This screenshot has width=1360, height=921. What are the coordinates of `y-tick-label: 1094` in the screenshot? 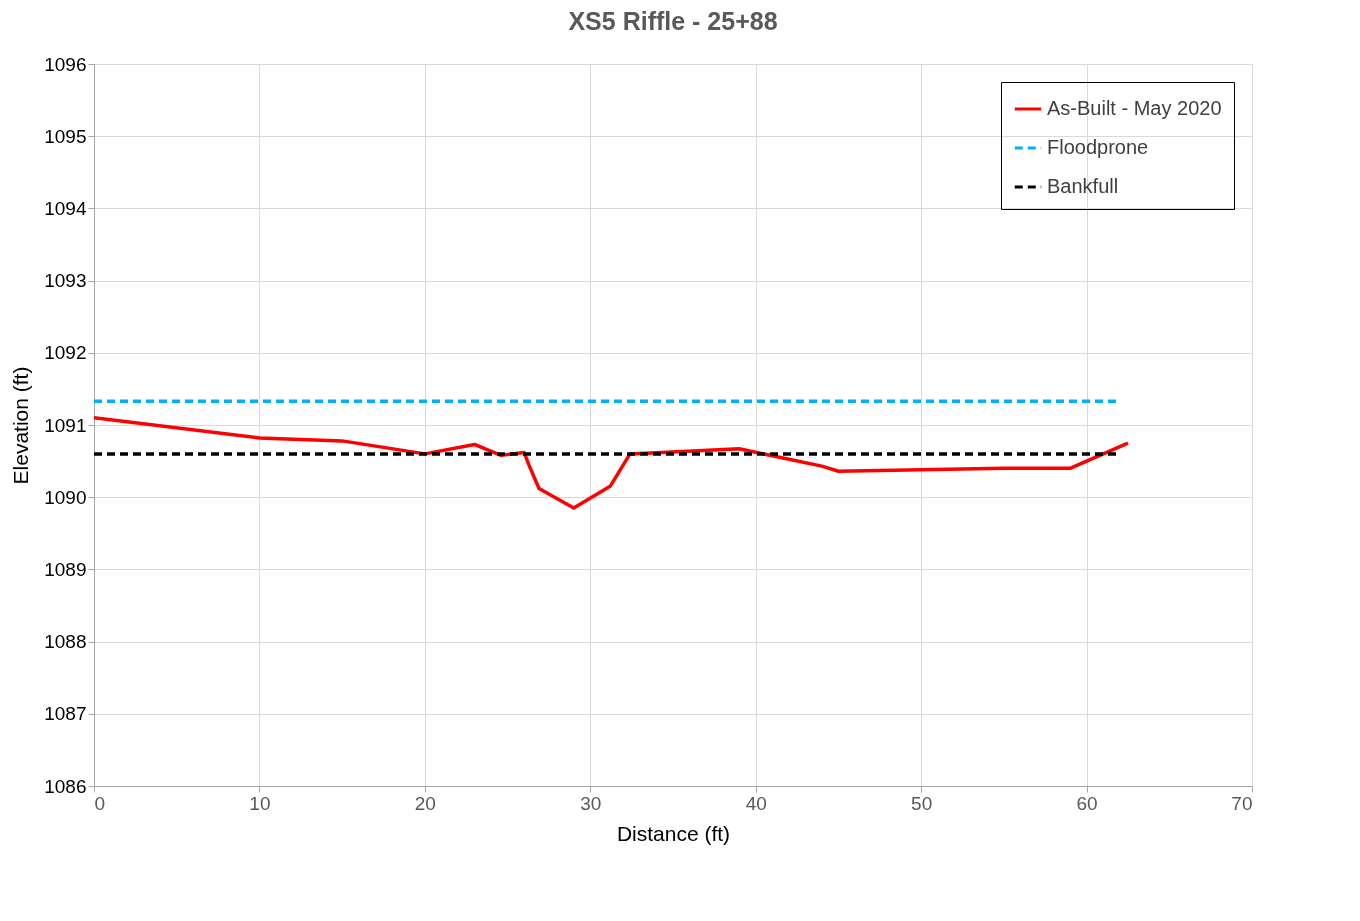 It's located at (65, 208).